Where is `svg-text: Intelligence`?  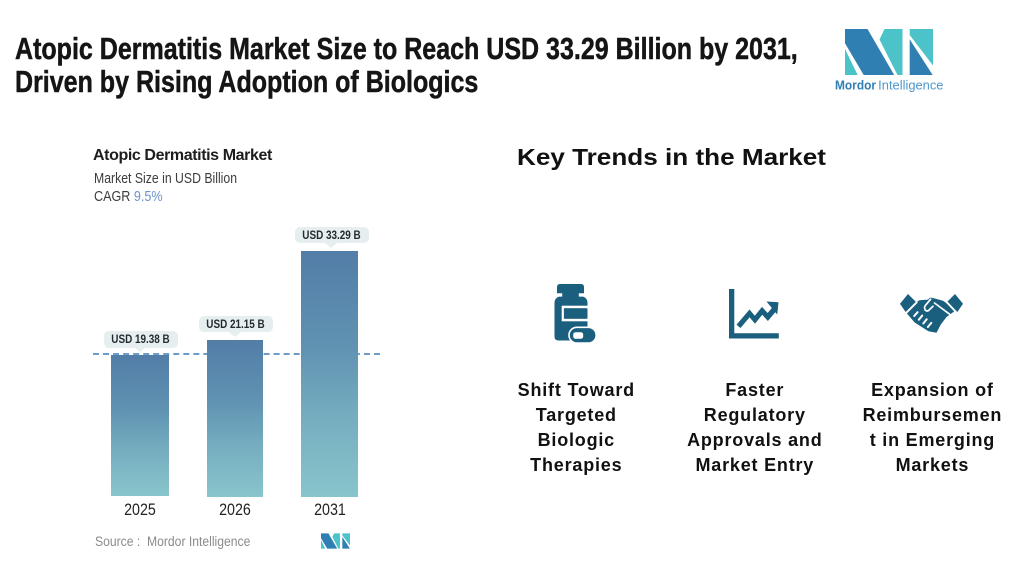 svg-text: Intelligence is located at coordinates (910, 86).